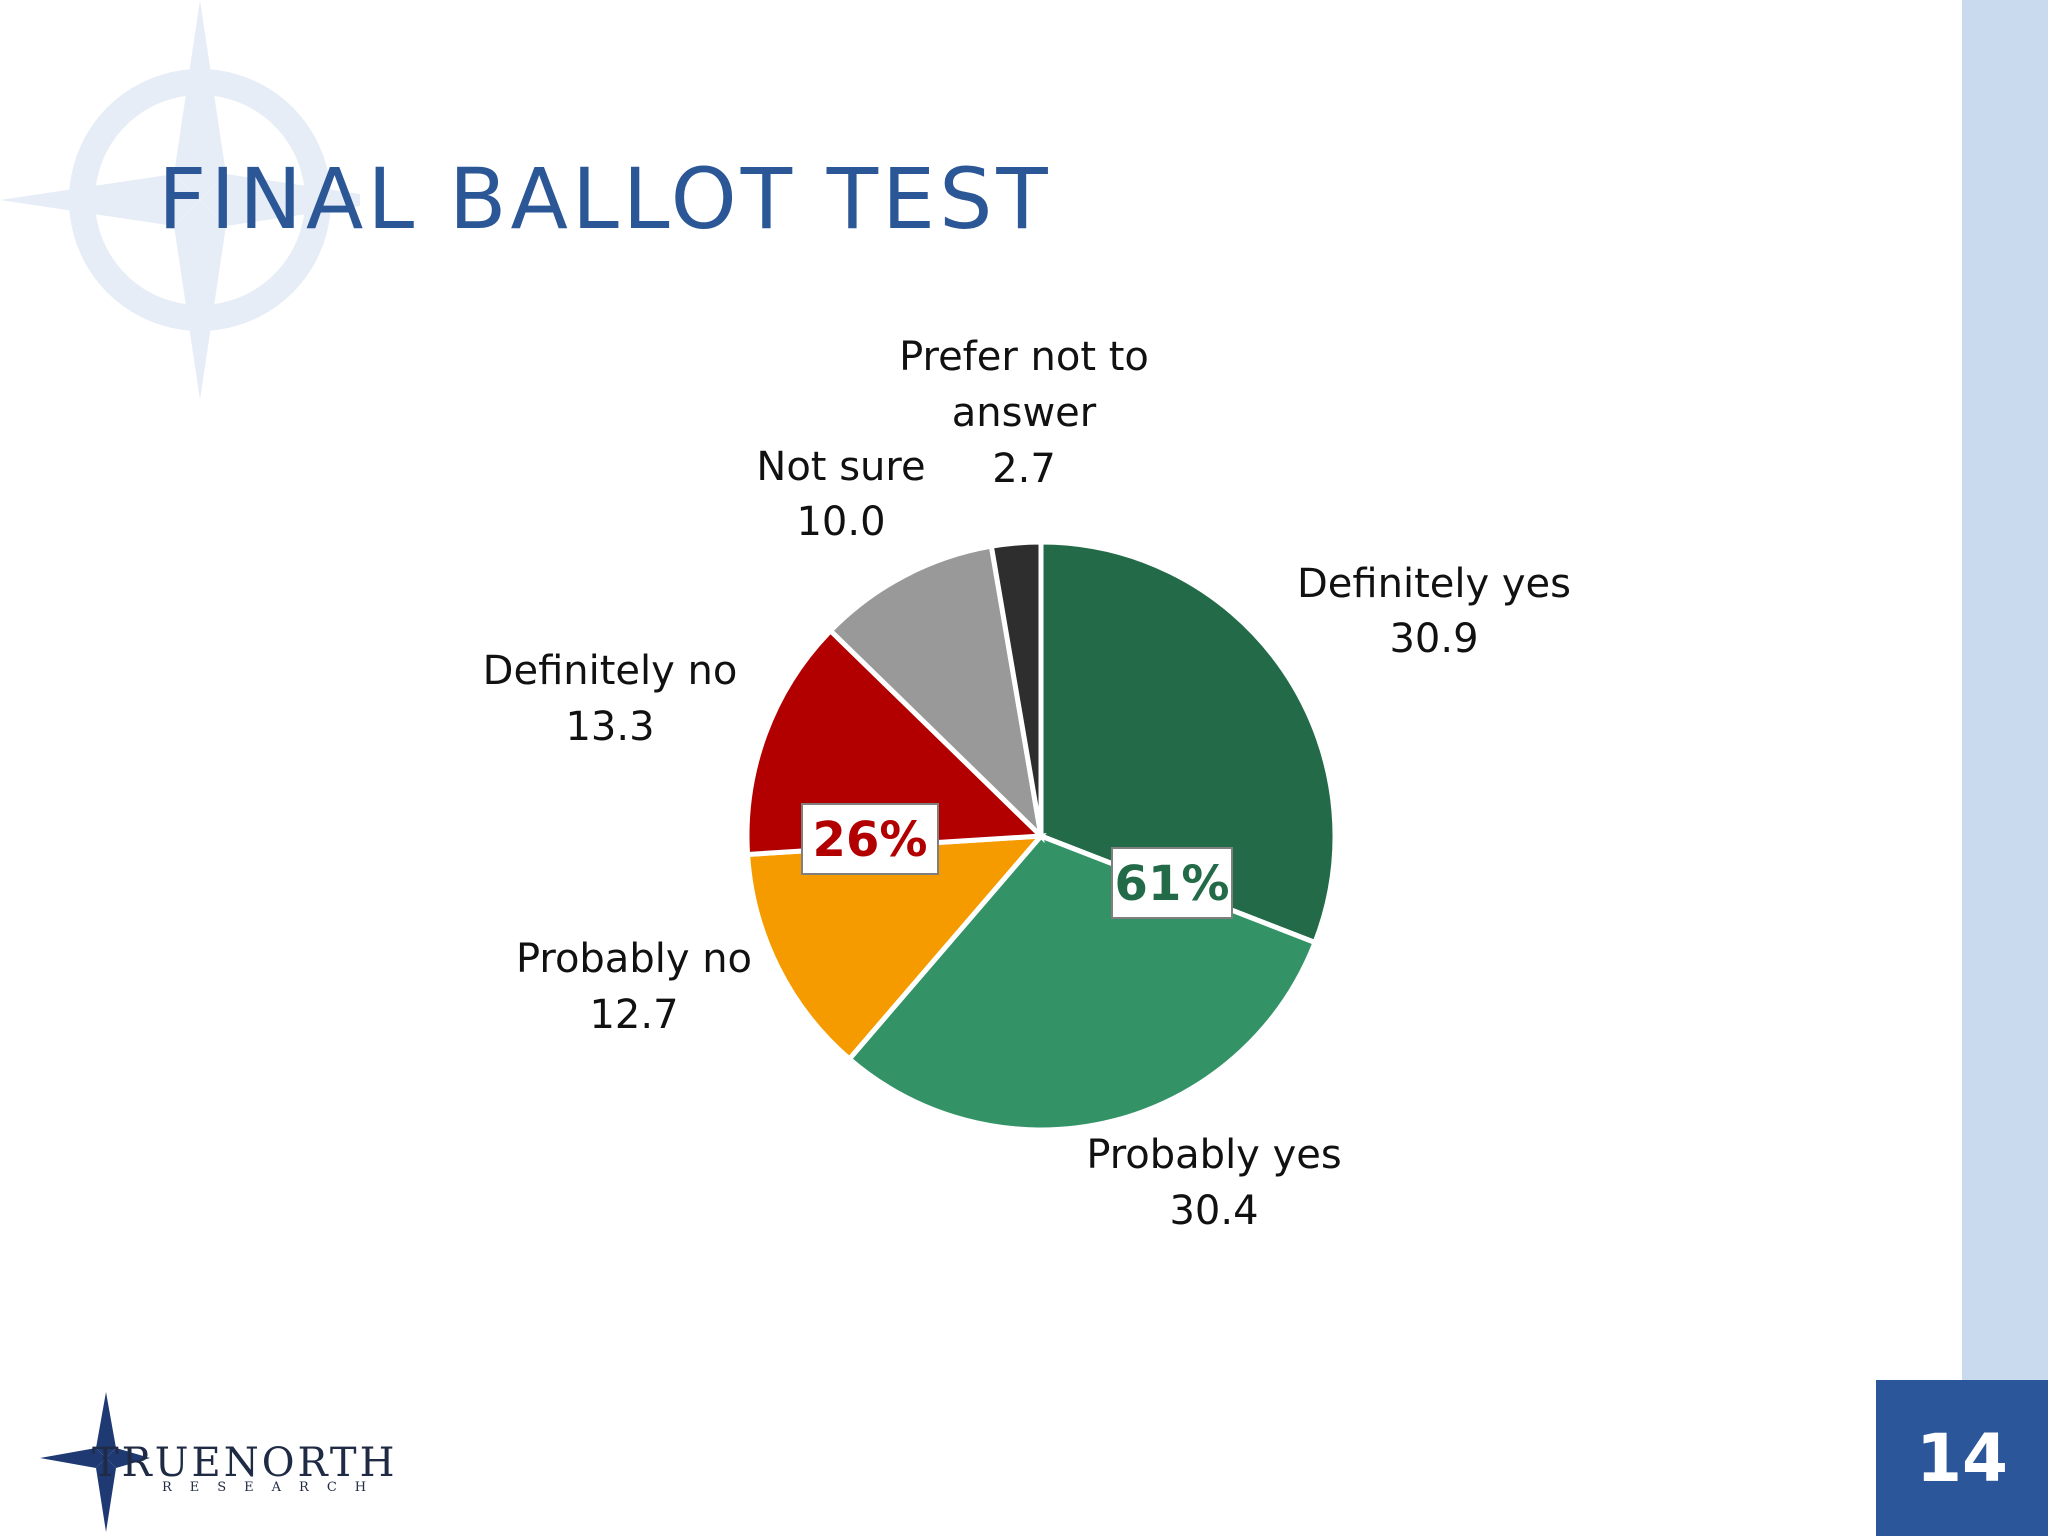  What do you see at coordinates (1433, 639) in the screenshot?
I see `data-label-value: 30.9` at bounding box center [1433, 639].